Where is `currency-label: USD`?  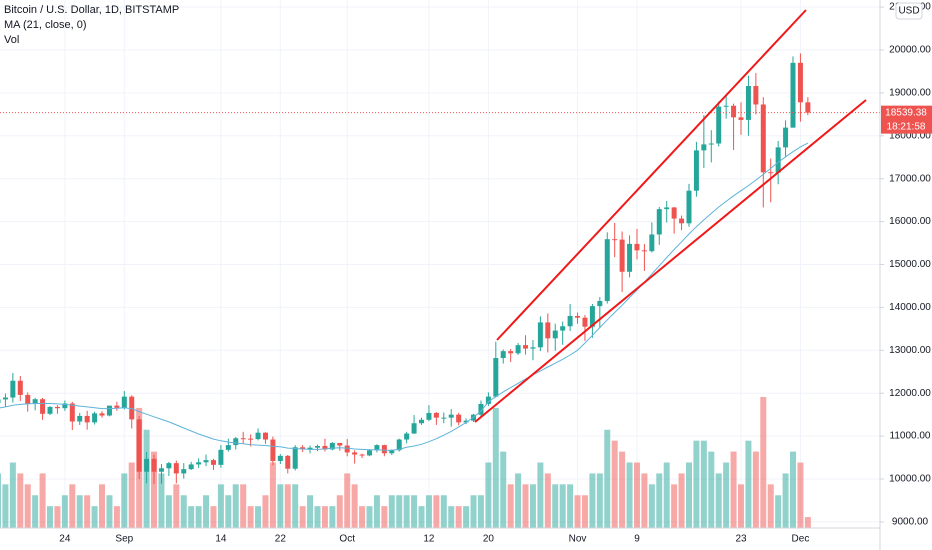 currency-label: USD is located at coordinates (908, 11).